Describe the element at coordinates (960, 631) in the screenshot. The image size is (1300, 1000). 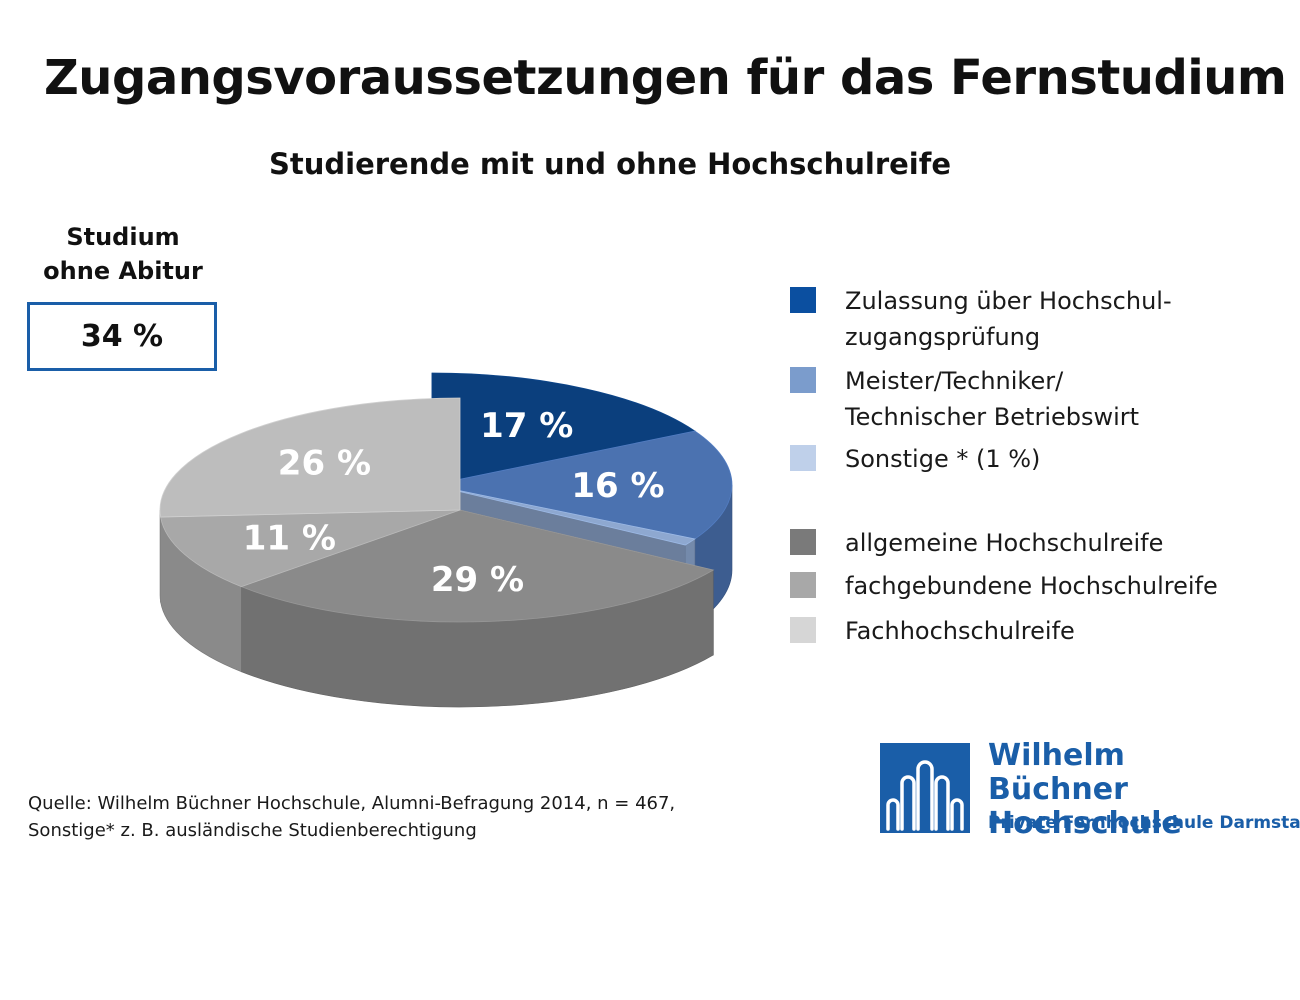
I see `legend-label: Fachhochschulreife` at that location.